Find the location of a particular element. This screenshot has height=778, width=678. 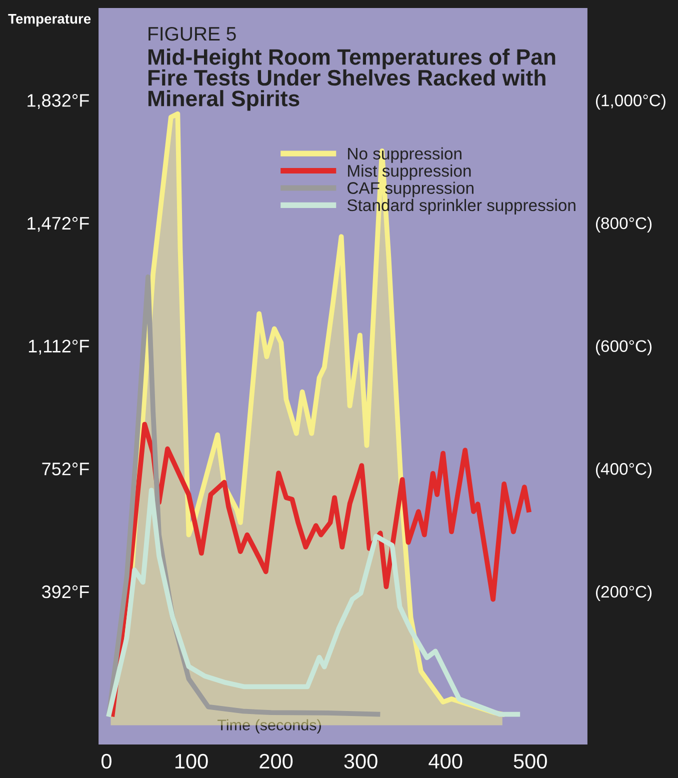

y2-tick-label: (200°C) is located at coordinates (624, 593).